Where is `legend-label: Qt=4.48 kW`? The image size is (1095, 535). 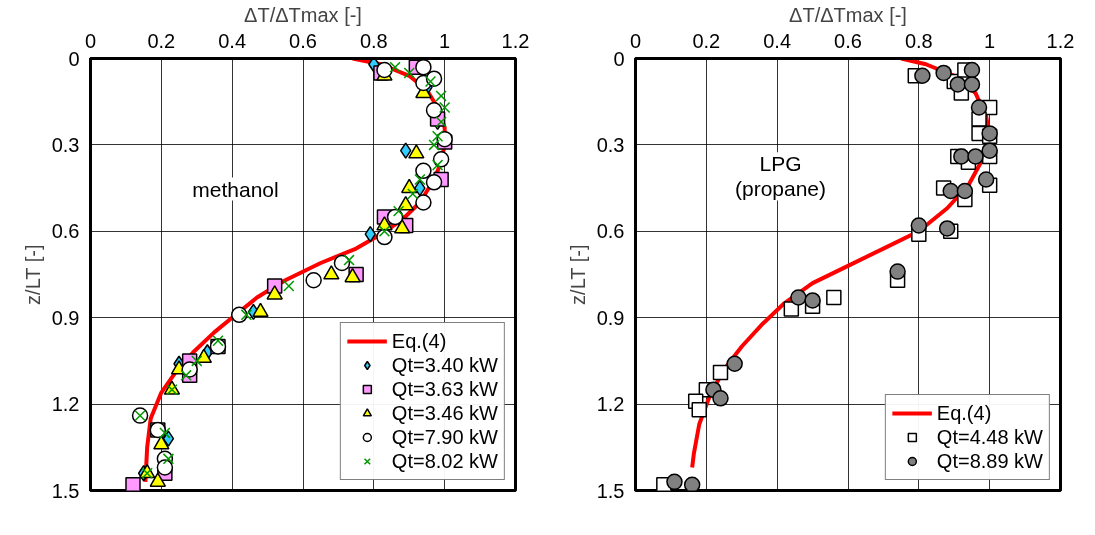
legend-label: Qt=4.48 kW is located at coordinates (989, 437).